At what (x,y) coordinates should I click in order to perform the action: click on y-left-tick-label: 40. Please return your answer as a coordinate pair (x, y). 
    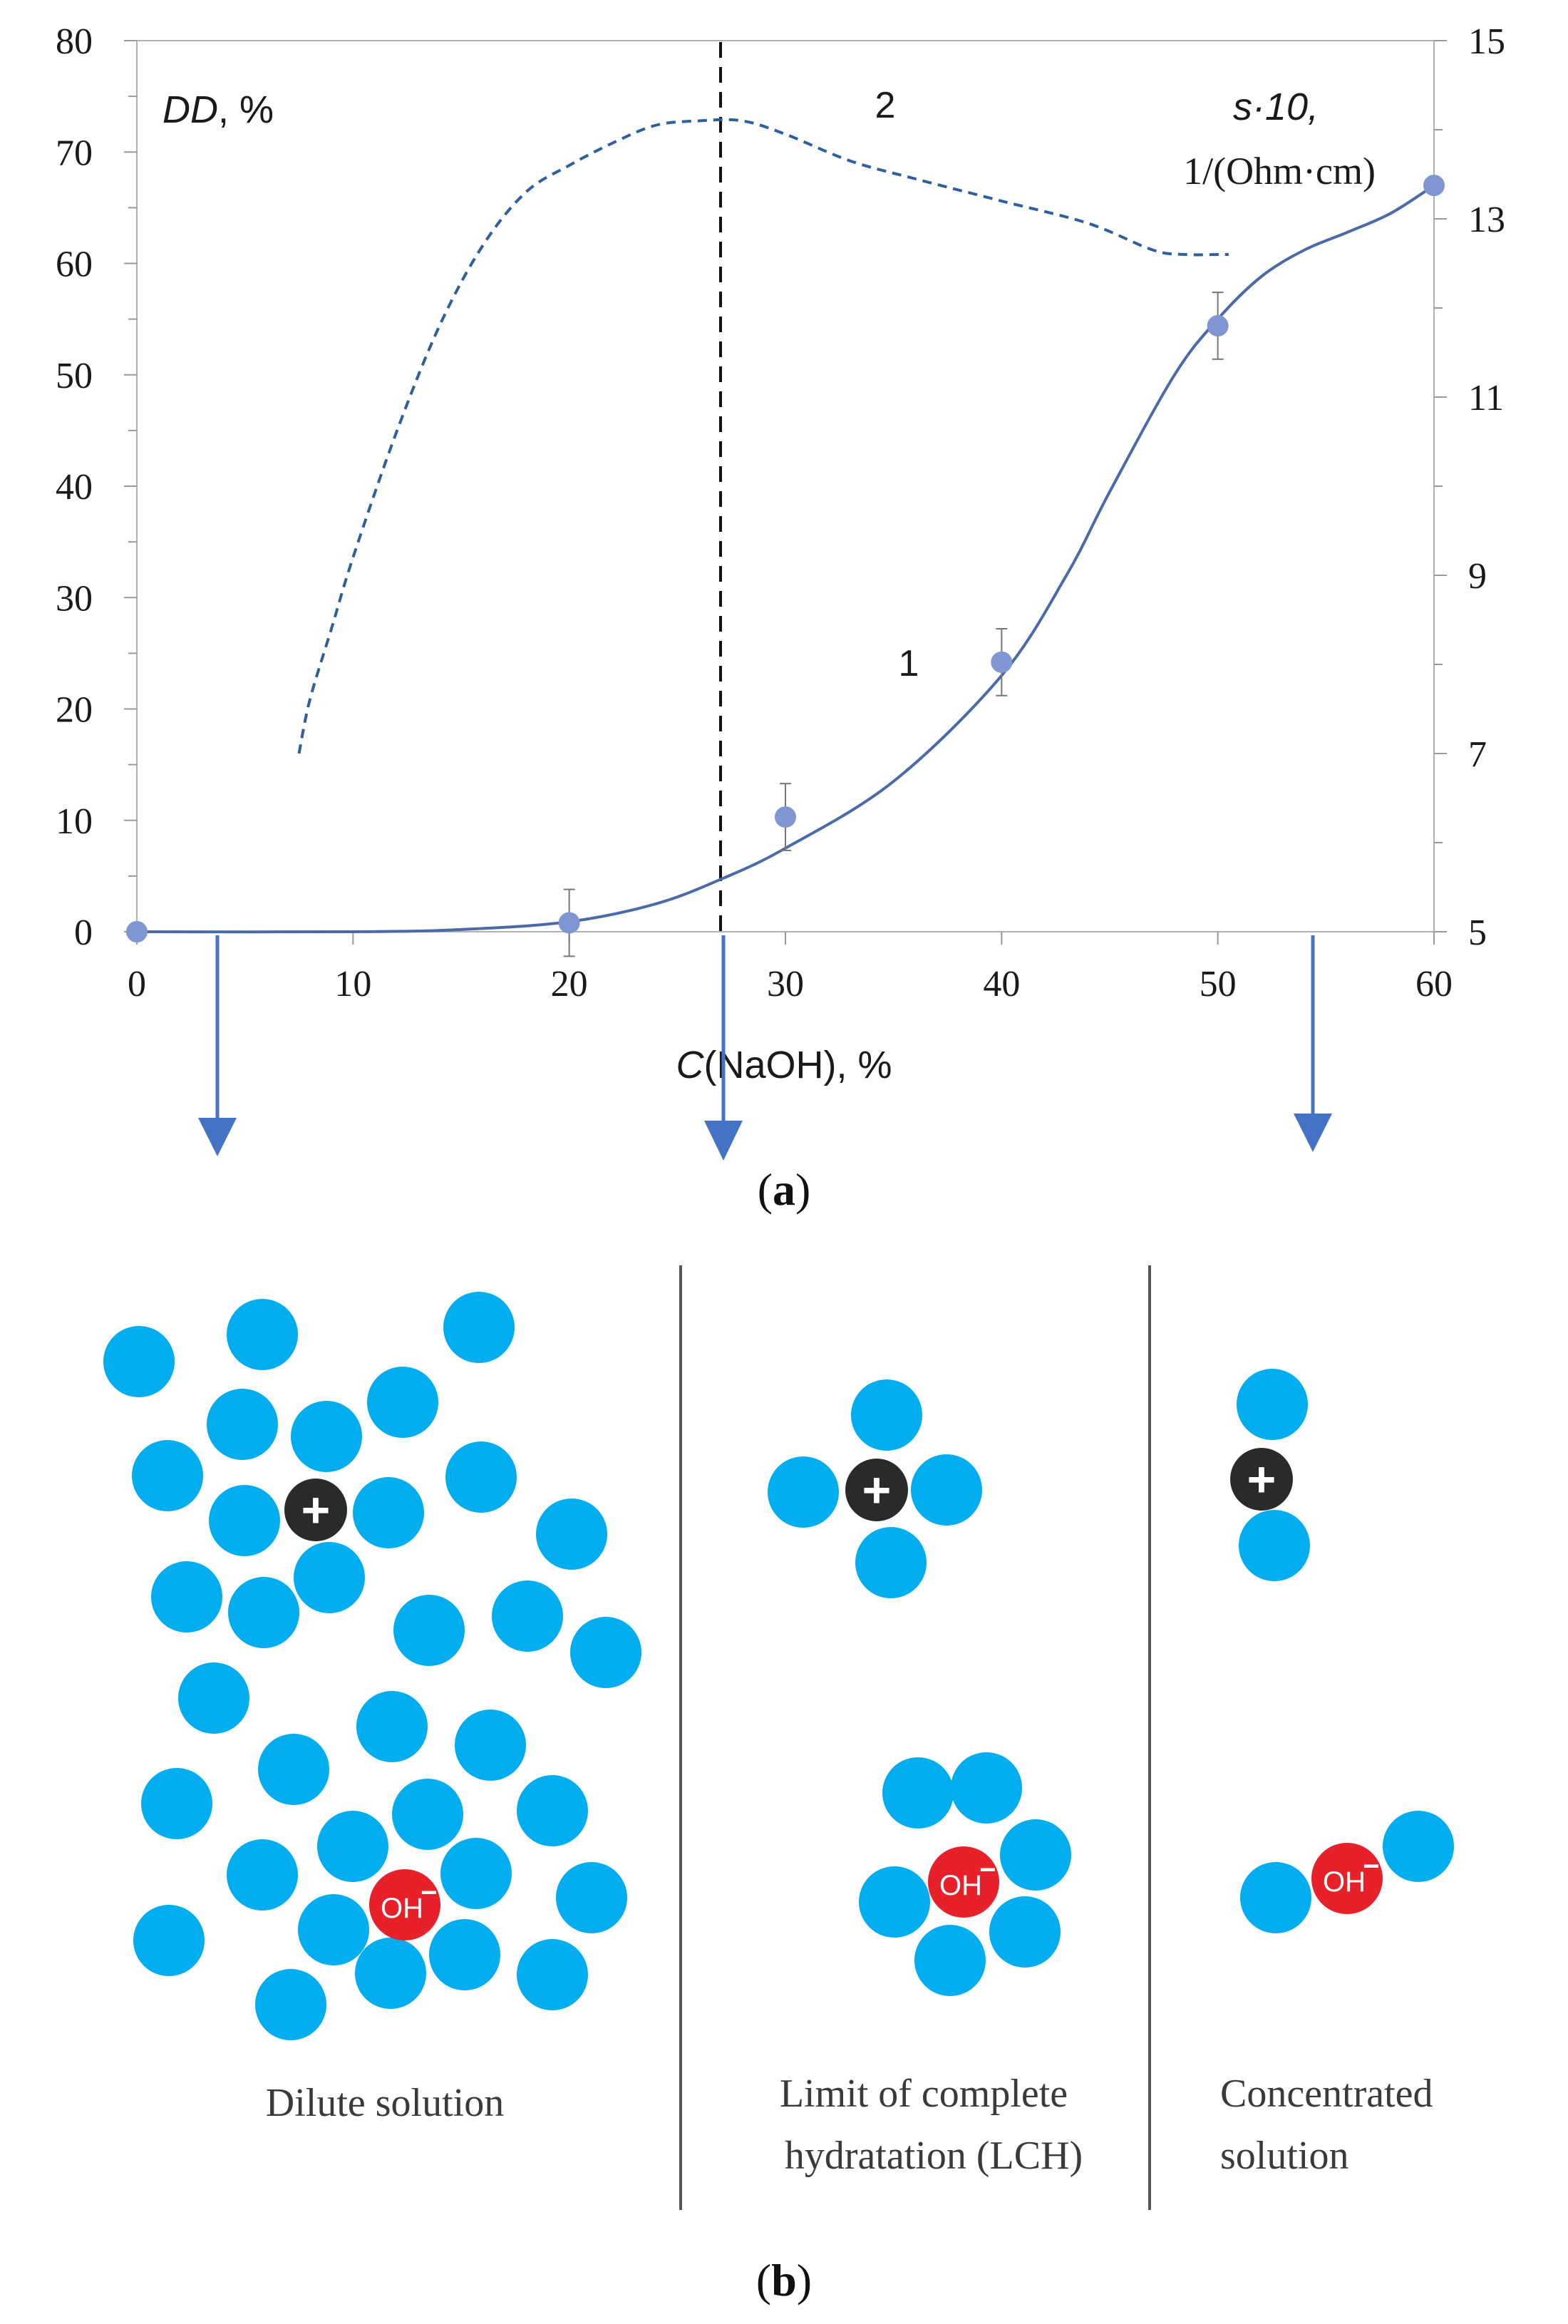
    Looking at the image, I should click on (75, 487).